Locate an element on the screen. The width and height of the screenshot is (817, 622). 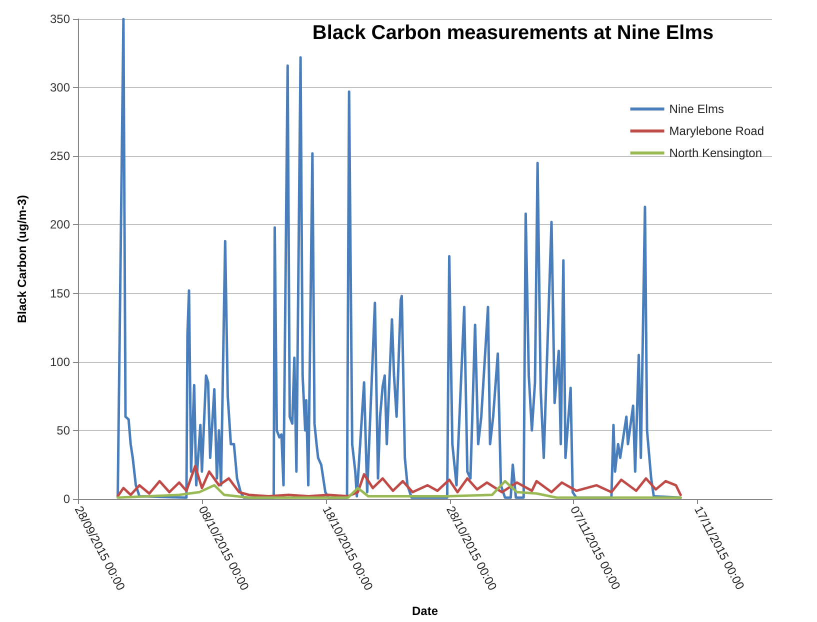
y-tick-label: 50 is located at coordinates (63, 430).